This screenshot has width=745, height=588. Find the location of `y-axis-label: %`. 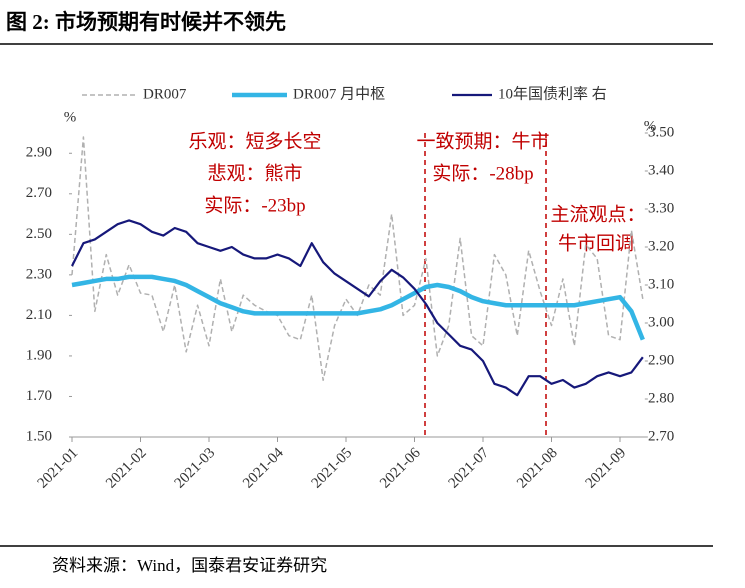

y-axis-label: % is located at coordinates (70, 117).